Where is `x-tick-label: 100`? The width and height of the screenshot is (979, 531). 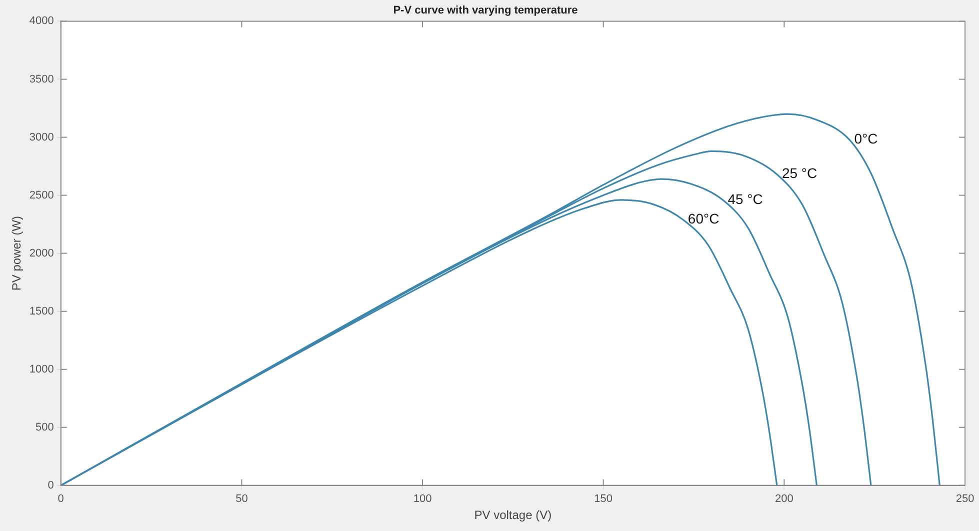 x-tick-label: 100 is located at coordinates (422, 499).